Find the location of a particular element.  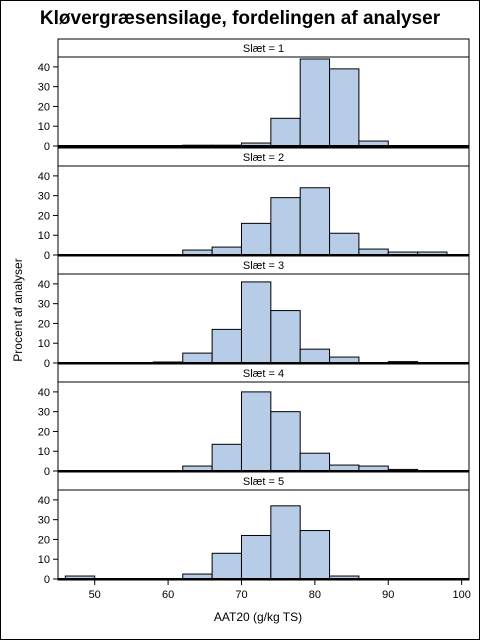

panel-strip-label: Slæt = 5 is located at coordinates (263, 482).